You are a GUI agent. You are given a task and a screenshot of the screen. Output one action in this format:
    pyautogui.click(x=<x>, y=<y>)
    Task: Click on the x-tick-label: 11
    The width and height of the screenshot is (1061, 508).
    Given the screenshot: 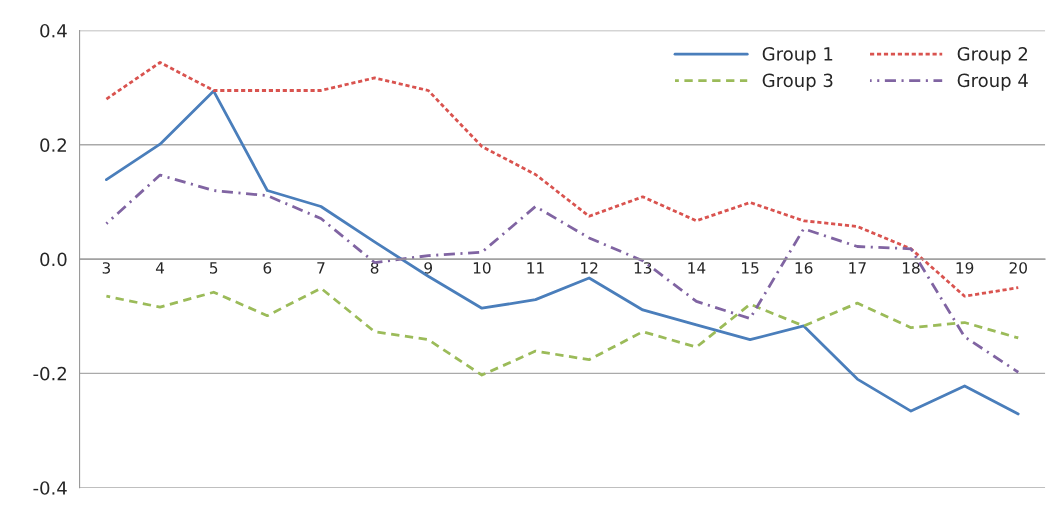 What is the action you would take?
    pyautogui.click(x=535, y=268)
    